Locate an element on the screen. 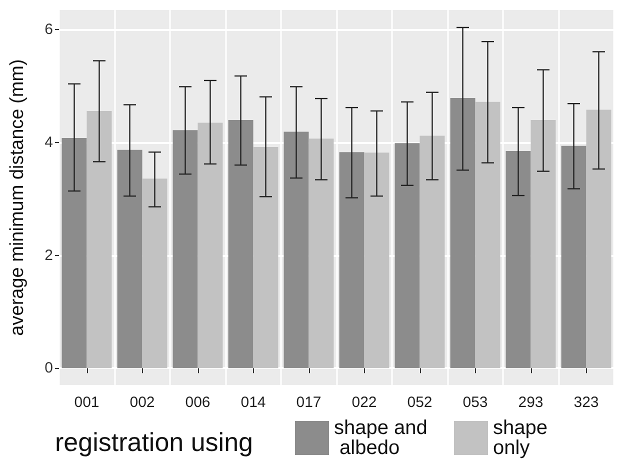 This screenshot has width=622, height=465. legend-title: registration using is located at coordinates (154, 442).